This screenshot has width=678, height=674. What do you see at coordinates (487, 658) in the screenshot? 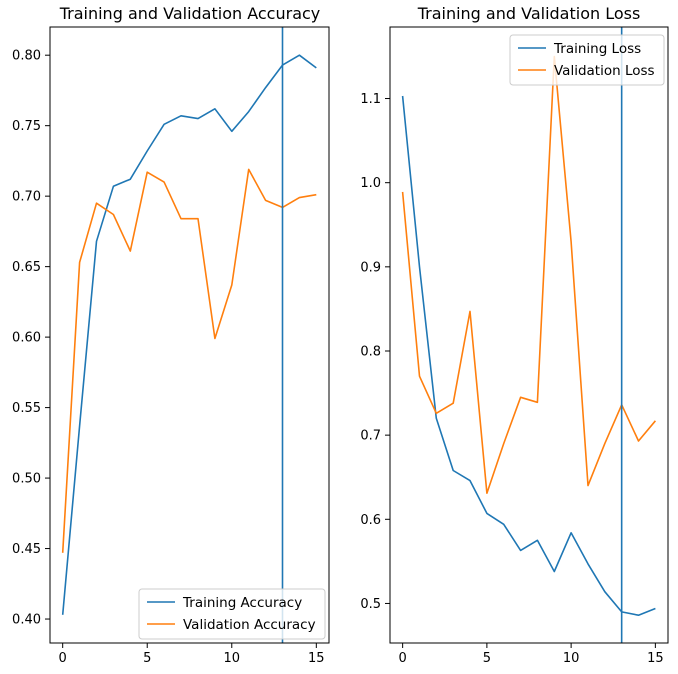
I see `loss-x-tick-label: 5` at bounding box center [487, 658].